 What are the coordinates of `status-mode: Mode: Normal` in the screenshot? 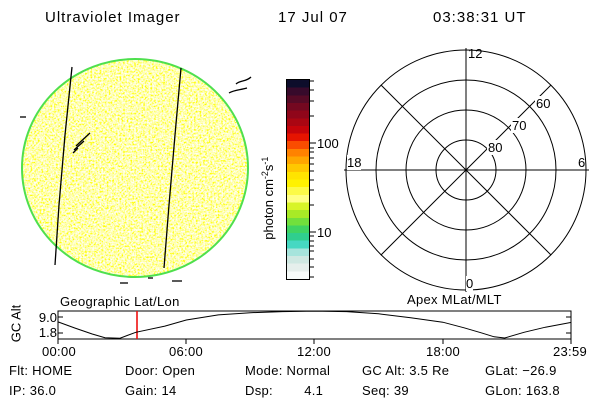 It's located at (288, 370).